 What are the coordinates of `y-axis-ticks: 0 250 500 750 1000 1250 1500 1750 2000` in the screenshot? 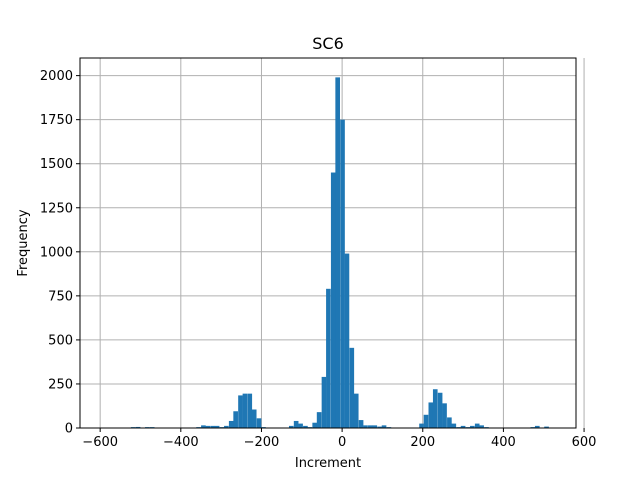 It's located at (60, 253).